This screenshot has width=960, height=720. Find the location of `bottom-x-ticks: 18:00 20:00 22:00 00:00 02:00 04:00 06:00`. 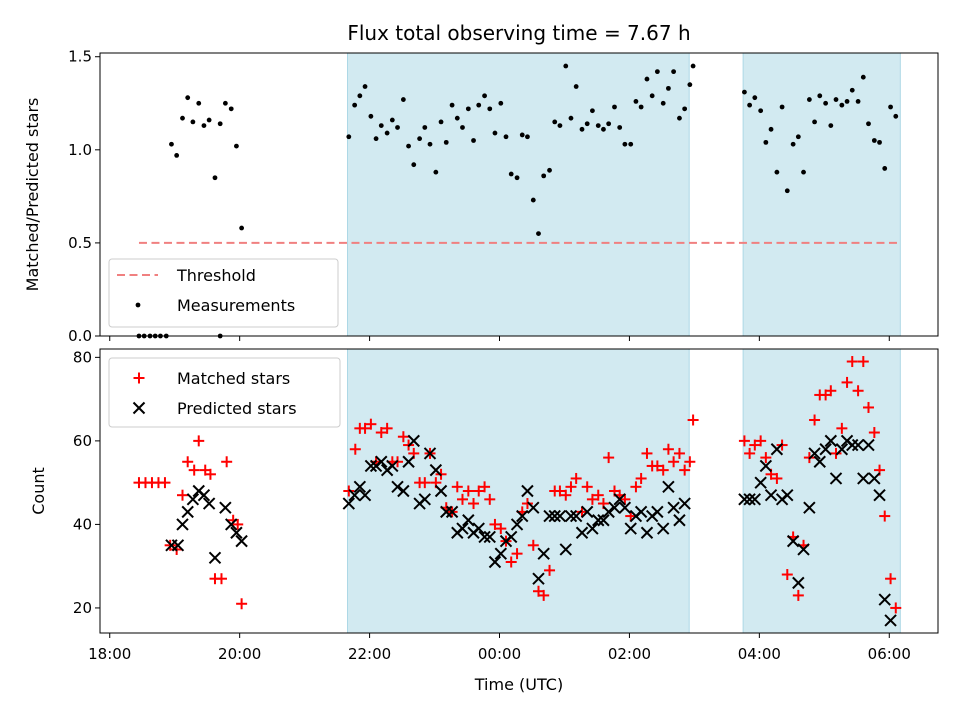

bottom-x-ticks: 18:00 20:00 22:00 00:00 02:00 04:00 06:00 is located at coordinates (499, 648).